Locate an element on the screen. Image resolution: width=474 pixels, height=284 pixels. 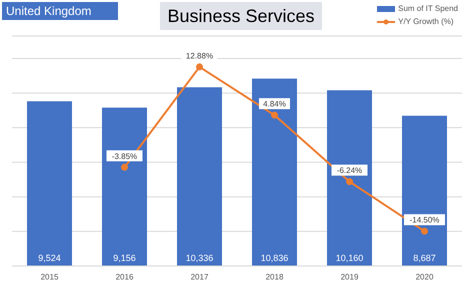
x-tick-label: 2018 is located at coordinates (275, 277).